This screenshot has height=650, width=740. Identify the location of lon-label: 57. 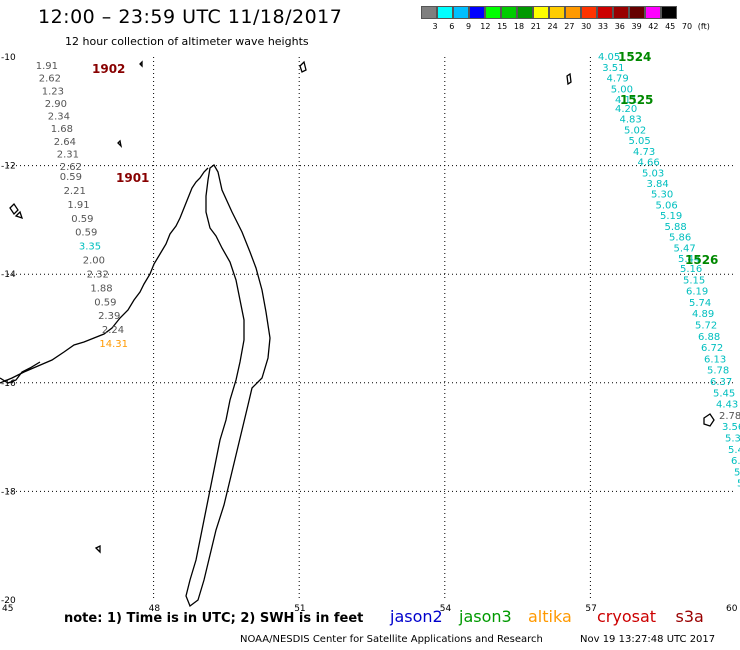
(590, 609).